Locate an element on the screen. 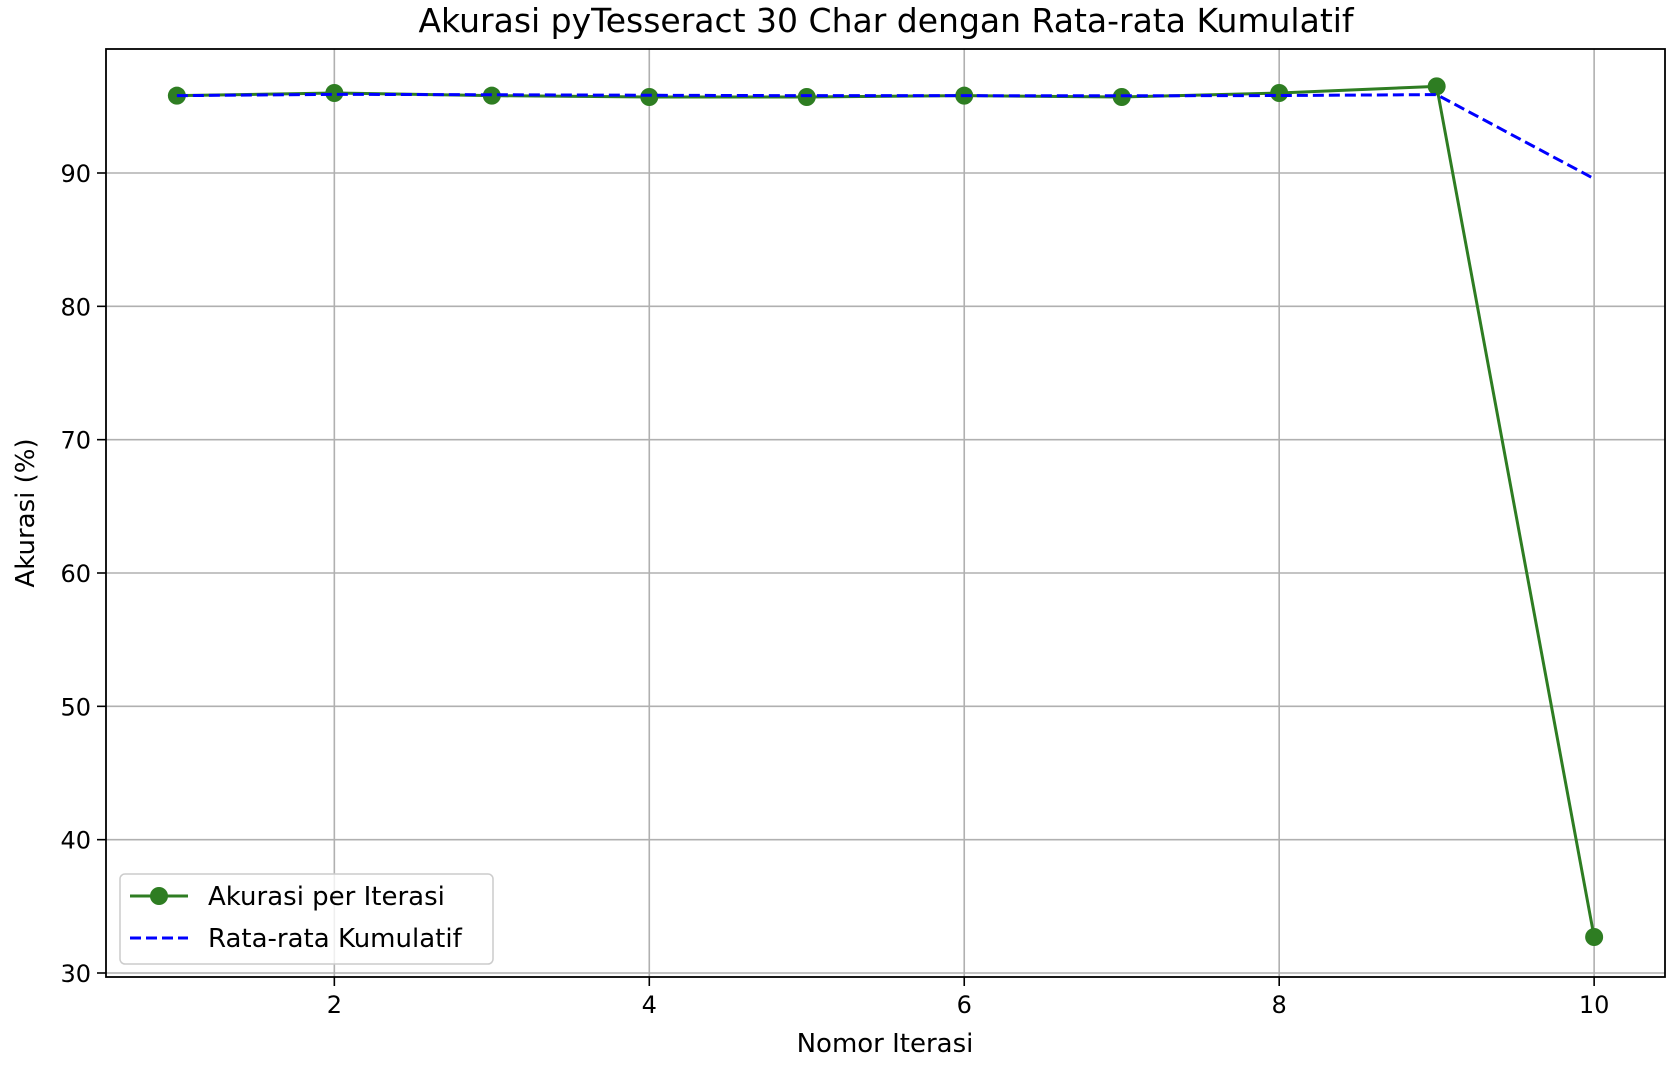 The image size is (1672, 1065). x-tick-label-10: 10 is located at coordinates (1594, 1005).